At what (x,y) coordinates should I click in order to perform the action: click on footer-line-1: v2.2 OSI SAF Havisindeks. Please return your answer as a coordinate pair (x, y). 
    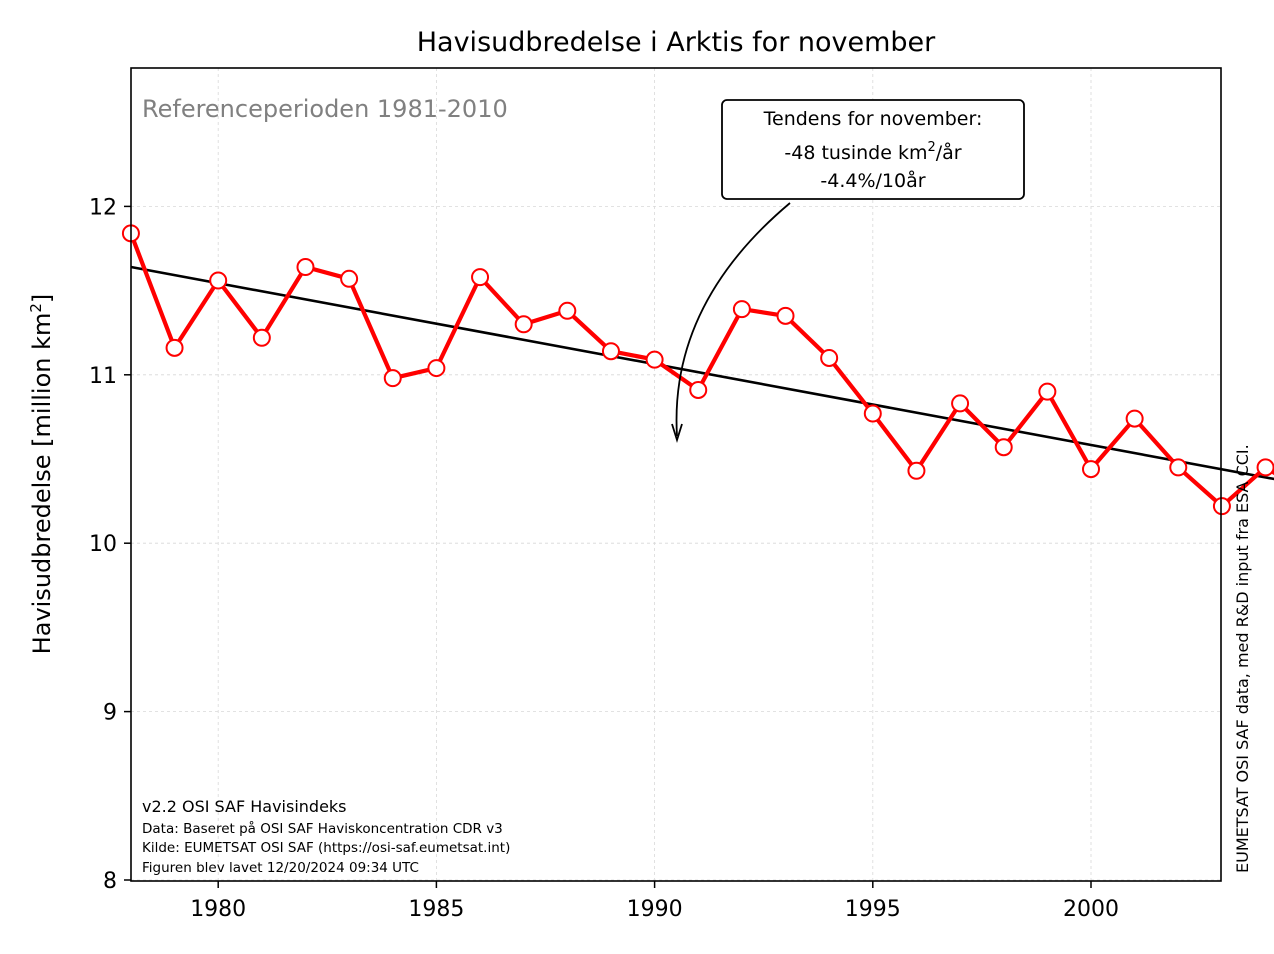
    Looking at the image, I should click on (244, 806).